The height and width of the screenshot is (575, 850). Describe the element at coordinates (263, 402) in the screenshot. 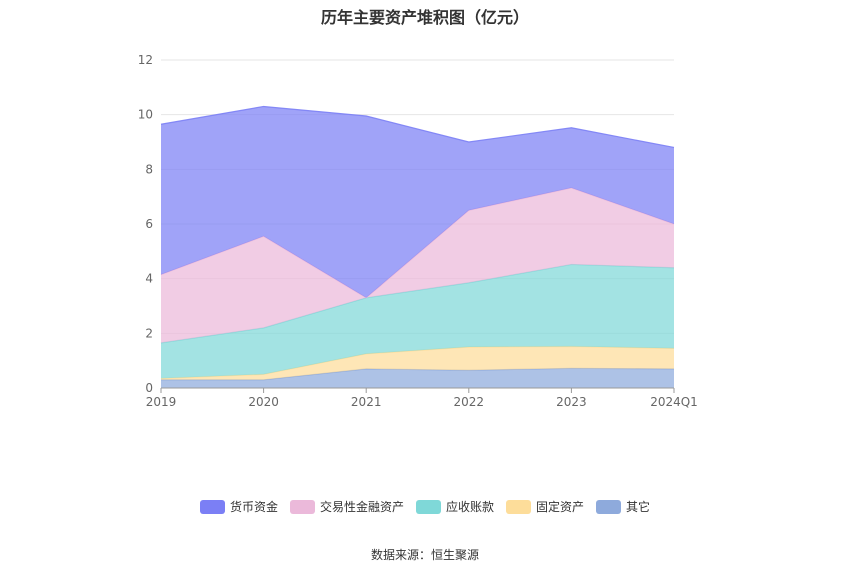

I see `x-tick-label: 2020` at that location.